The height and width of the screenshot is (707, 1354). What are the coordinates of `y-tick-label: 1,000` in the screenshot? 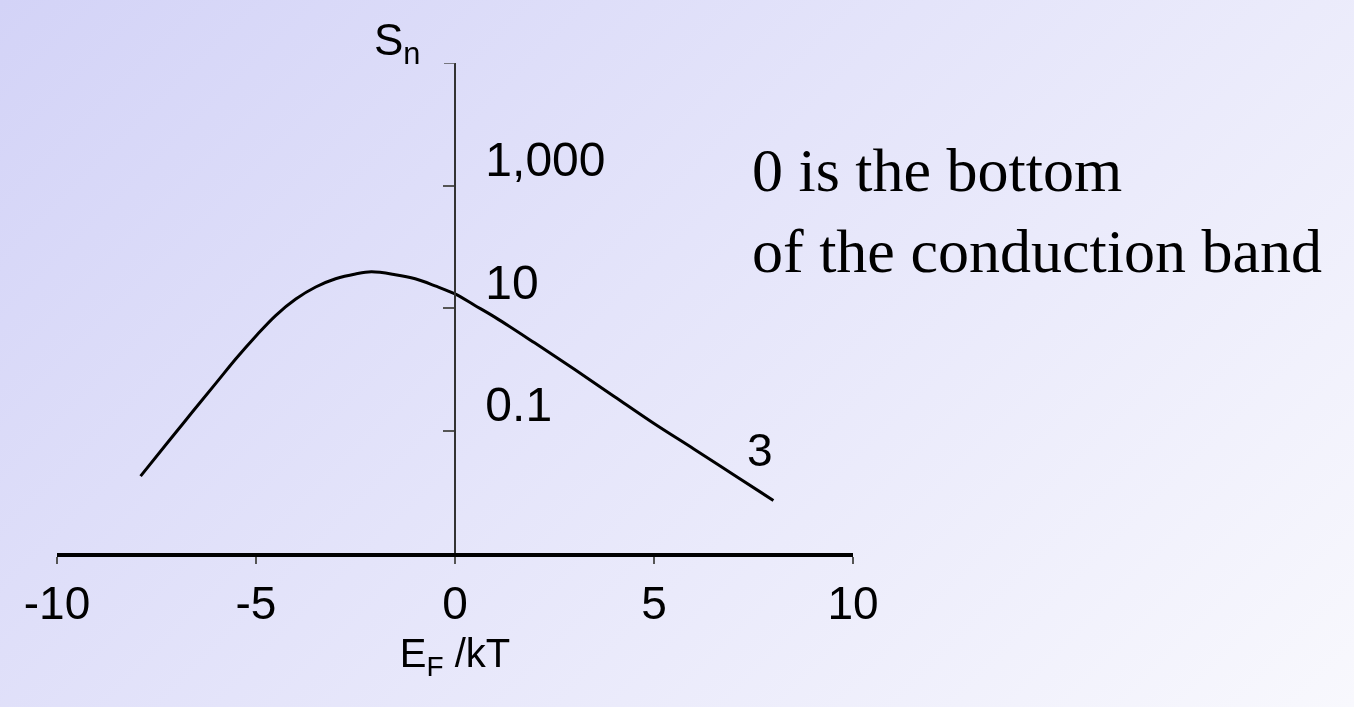 It's located at (545, 160).